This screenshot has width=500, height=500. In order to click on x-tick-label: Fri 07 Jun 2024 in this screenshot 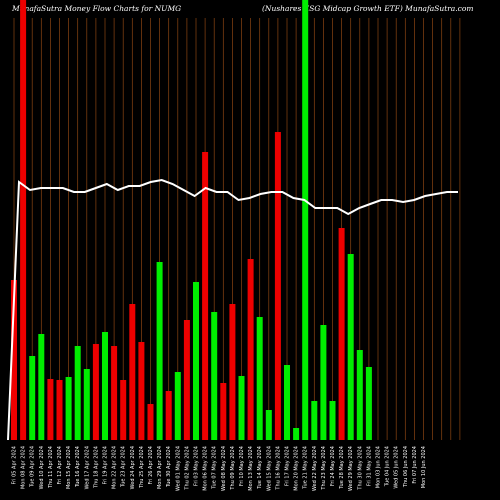, I will do `click(415, 465)`.